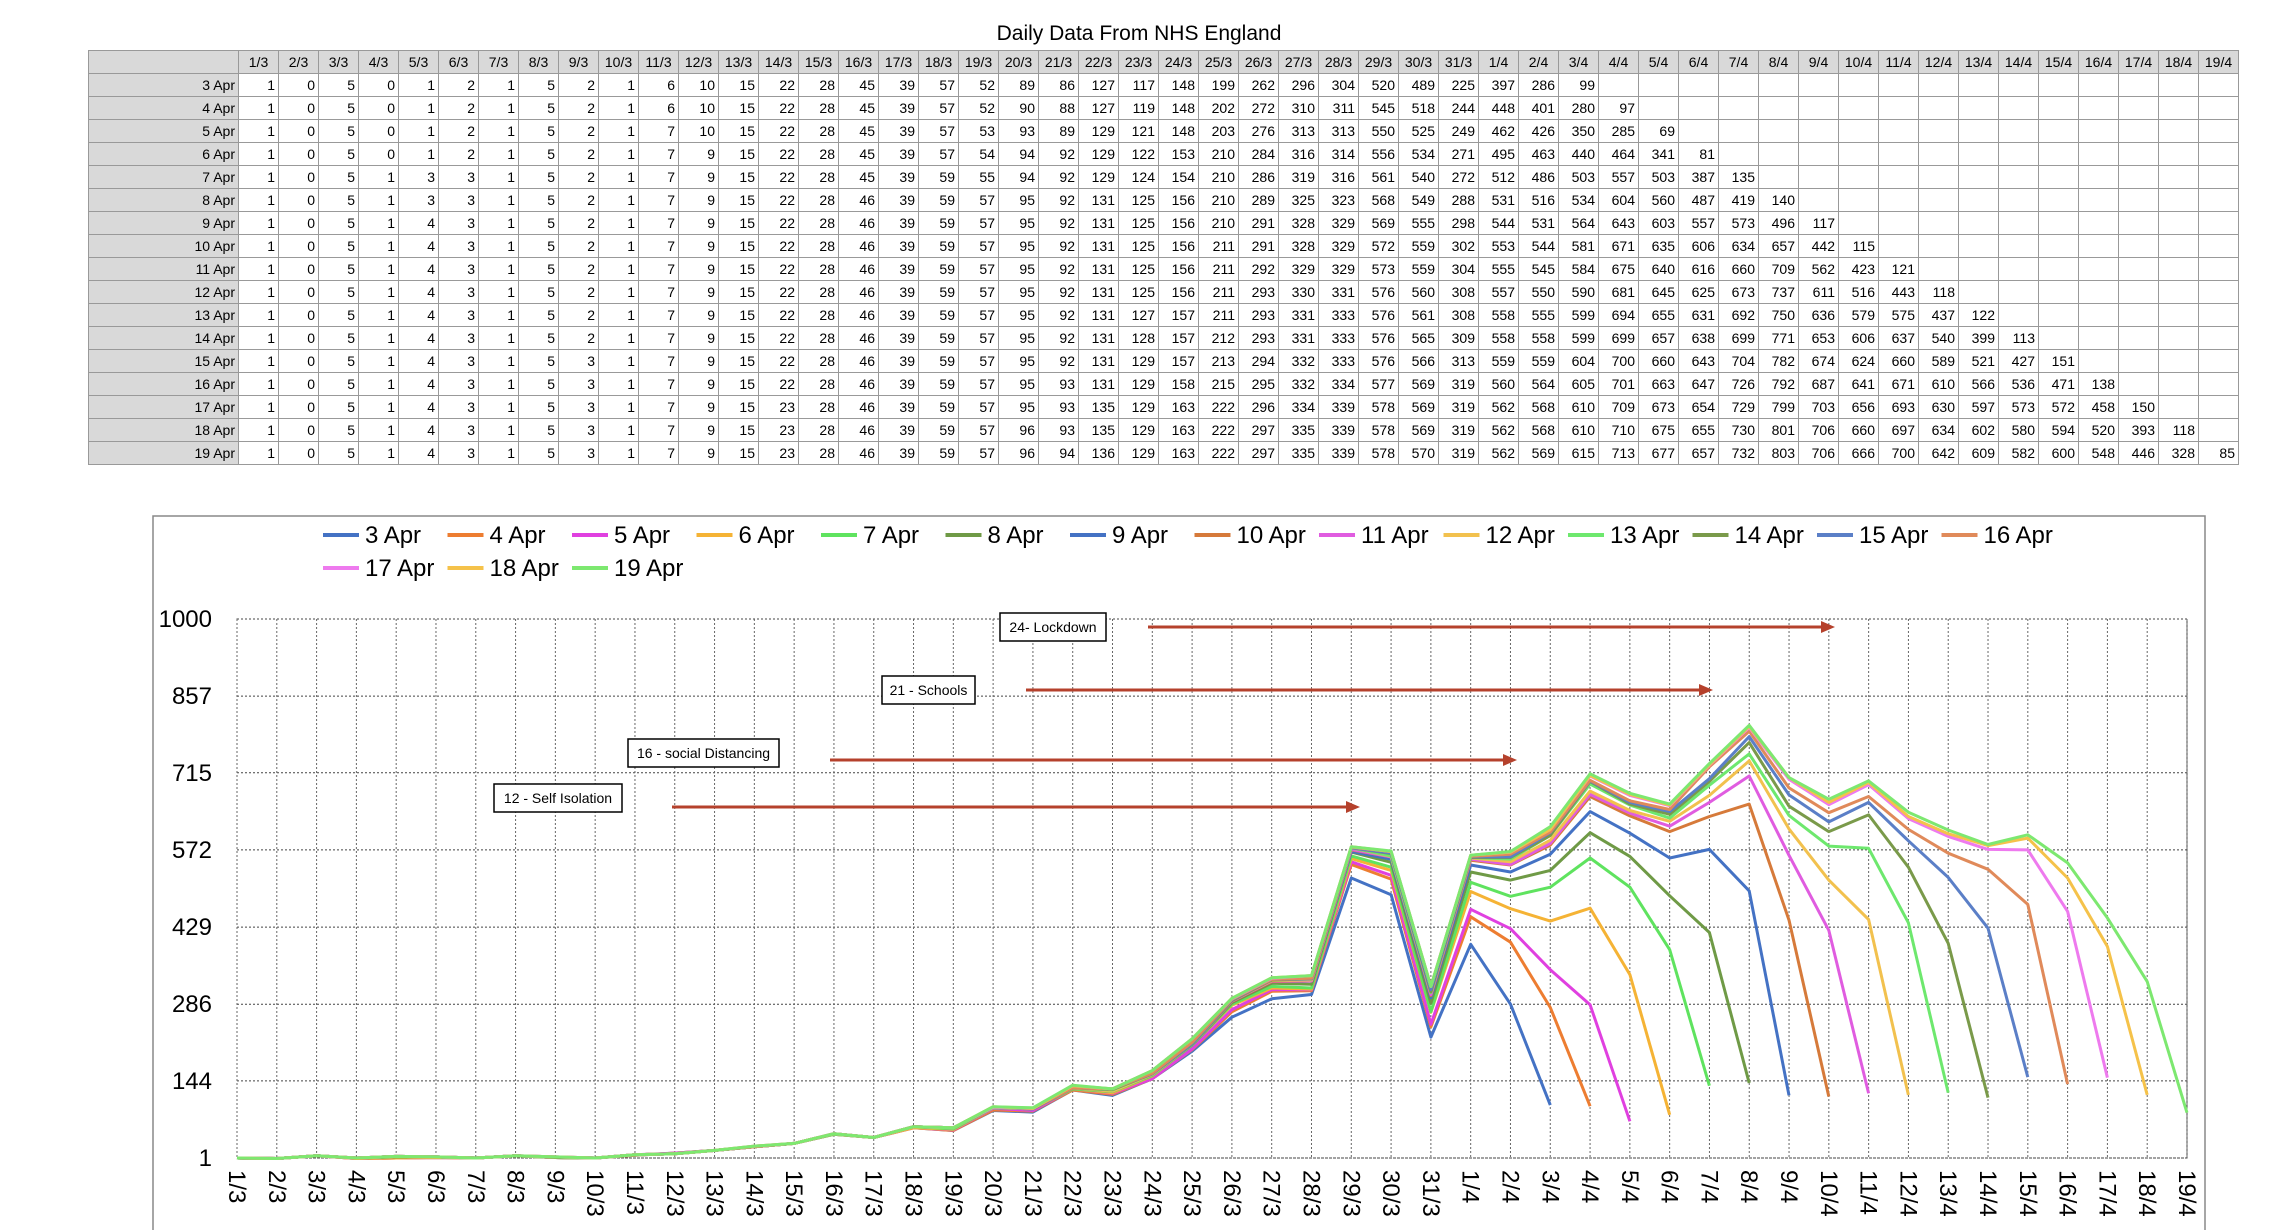 The height and width of the screenshot is (1230, 2278). I want to click on data-cell: 15, so click(738, 85).